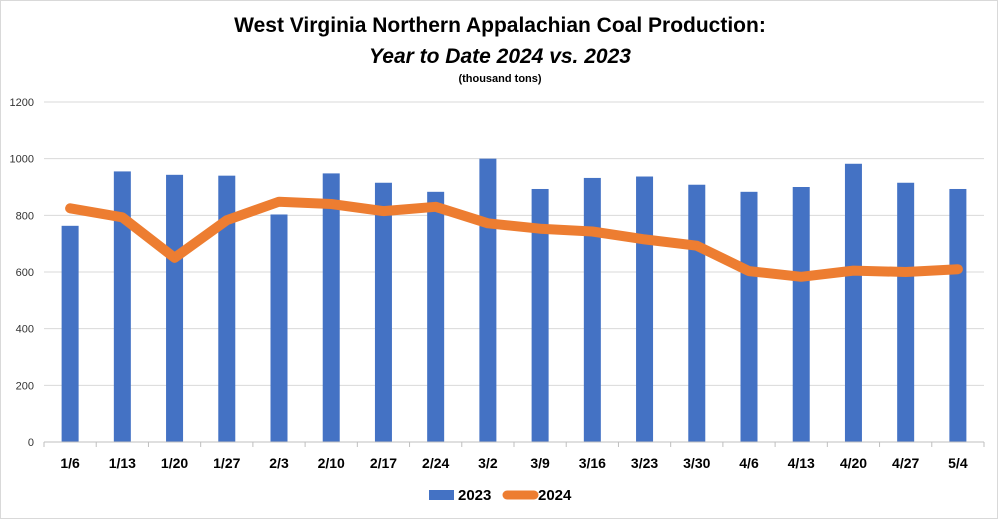  Describe the element at coordinates (436, 316) in the screenshot. I see `bar-2023-2/24` at that location.